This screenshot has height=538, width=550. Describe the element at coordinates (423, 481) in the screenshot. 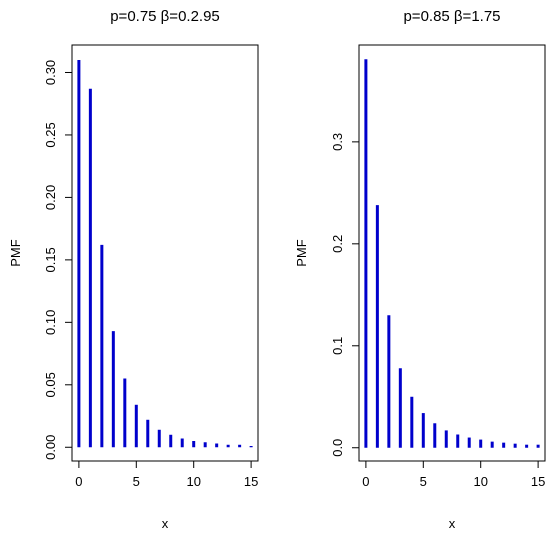

I see `right-x-tick-label-5: 5` at that location.